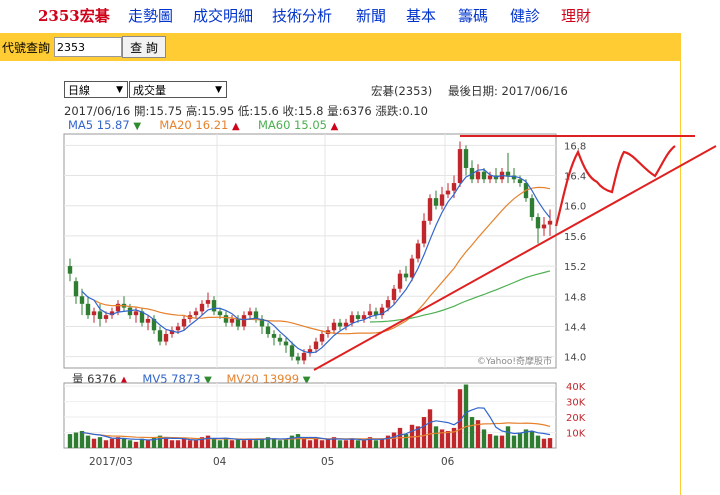 This screenshot has height=495, width=720. I want to click on indicator-select: 成交量 ▼, so click(178, 89).